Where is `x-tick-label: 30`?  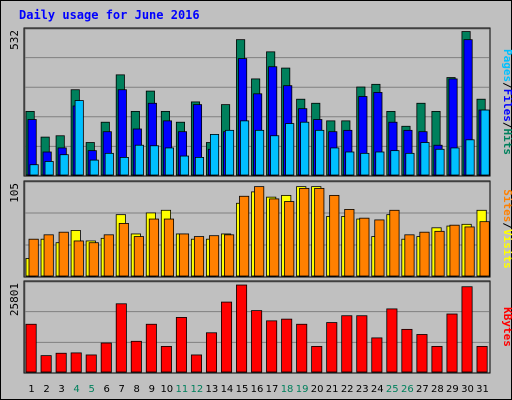 x-tick-label: 30 is located at coordinates (467, 389).